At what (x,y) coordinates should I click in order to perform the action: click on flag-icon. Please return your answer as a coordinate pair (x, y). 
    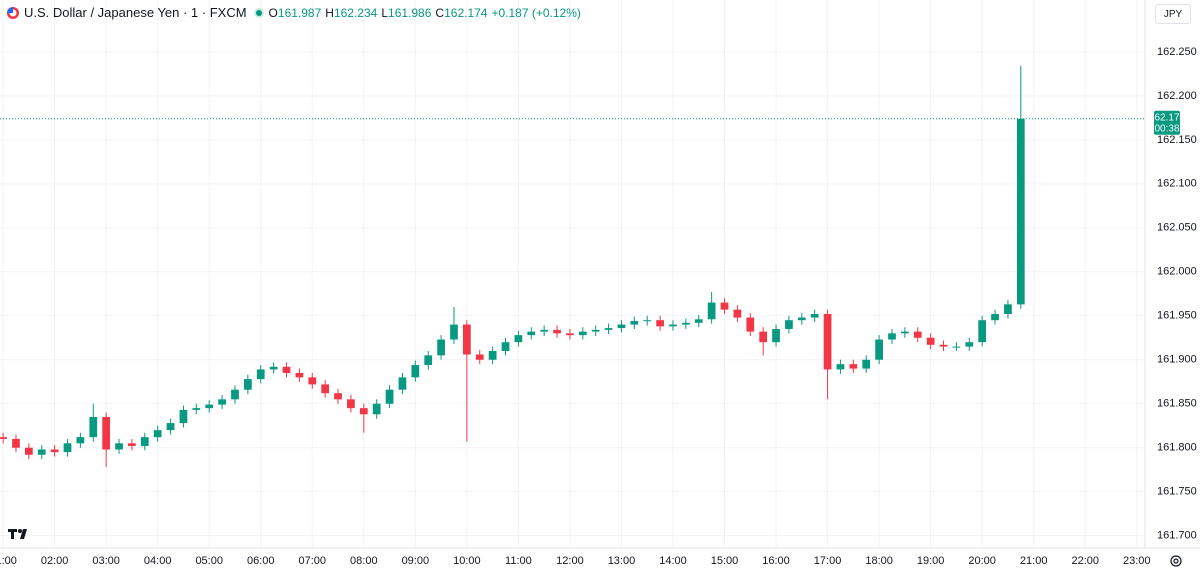
    Looking at the image, I should click on (13, 12).